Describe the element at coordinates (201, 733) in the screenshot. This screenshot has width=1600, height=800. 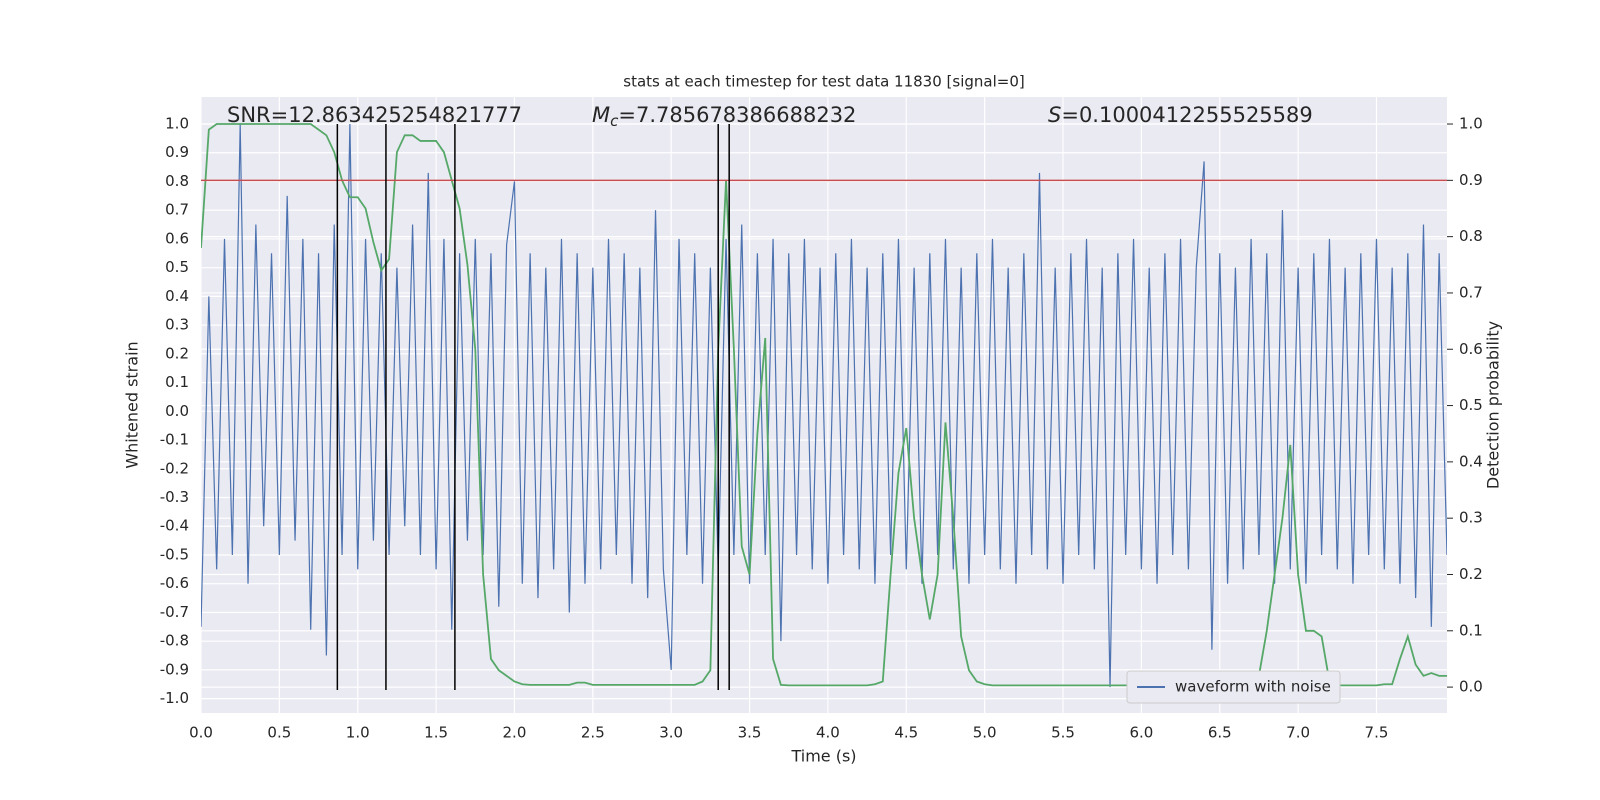
I see `x-tick-label: 0.0` at that location.